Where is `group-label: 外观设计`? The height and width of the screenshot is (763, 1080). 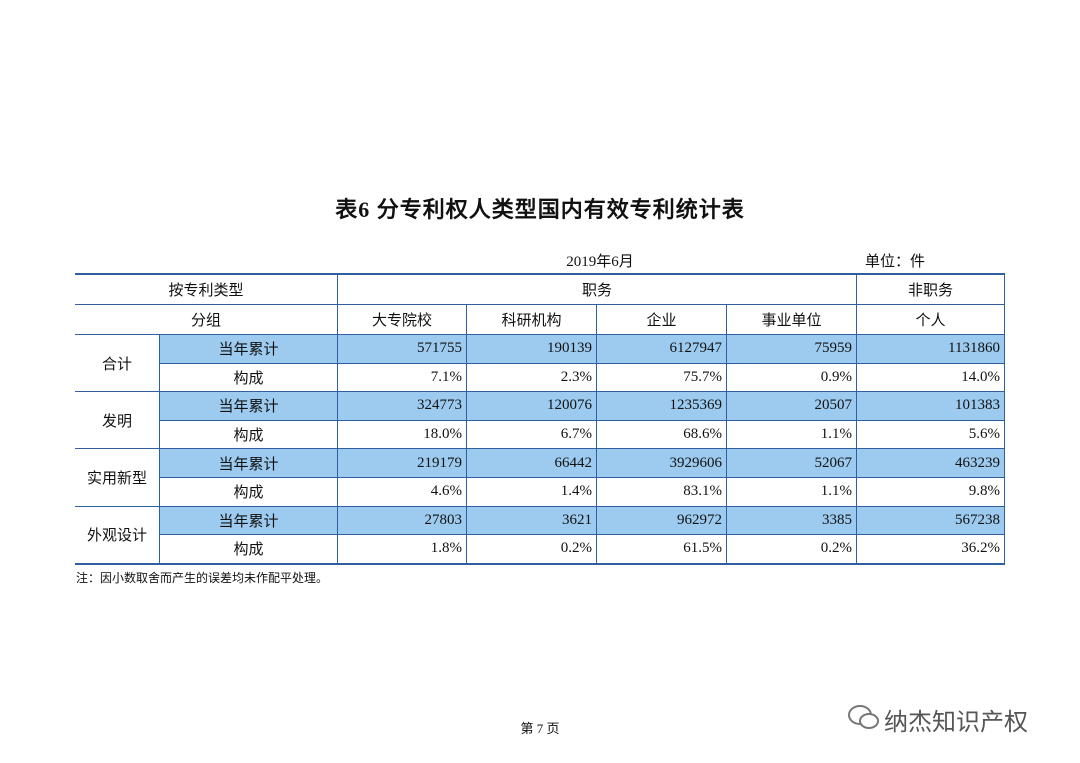
group-label: 外观设计 is located at coordinates (117, 535).